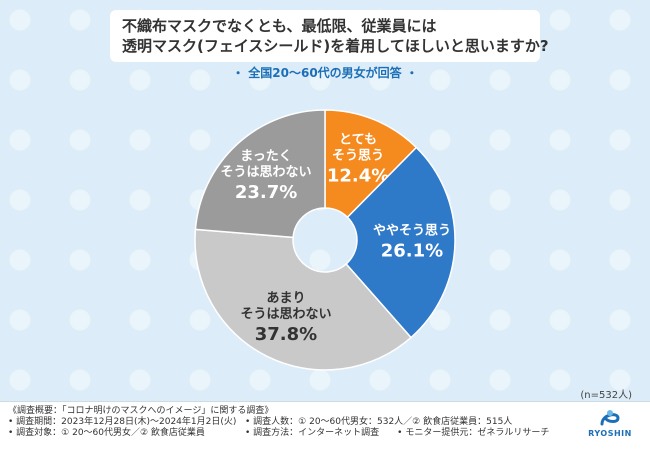 This screenshot has width=650, height=450. What do you see at coordinates (265, 156) in the screenshot?
I see `slice-label-line: まったく` at bounding box center [265, 156].